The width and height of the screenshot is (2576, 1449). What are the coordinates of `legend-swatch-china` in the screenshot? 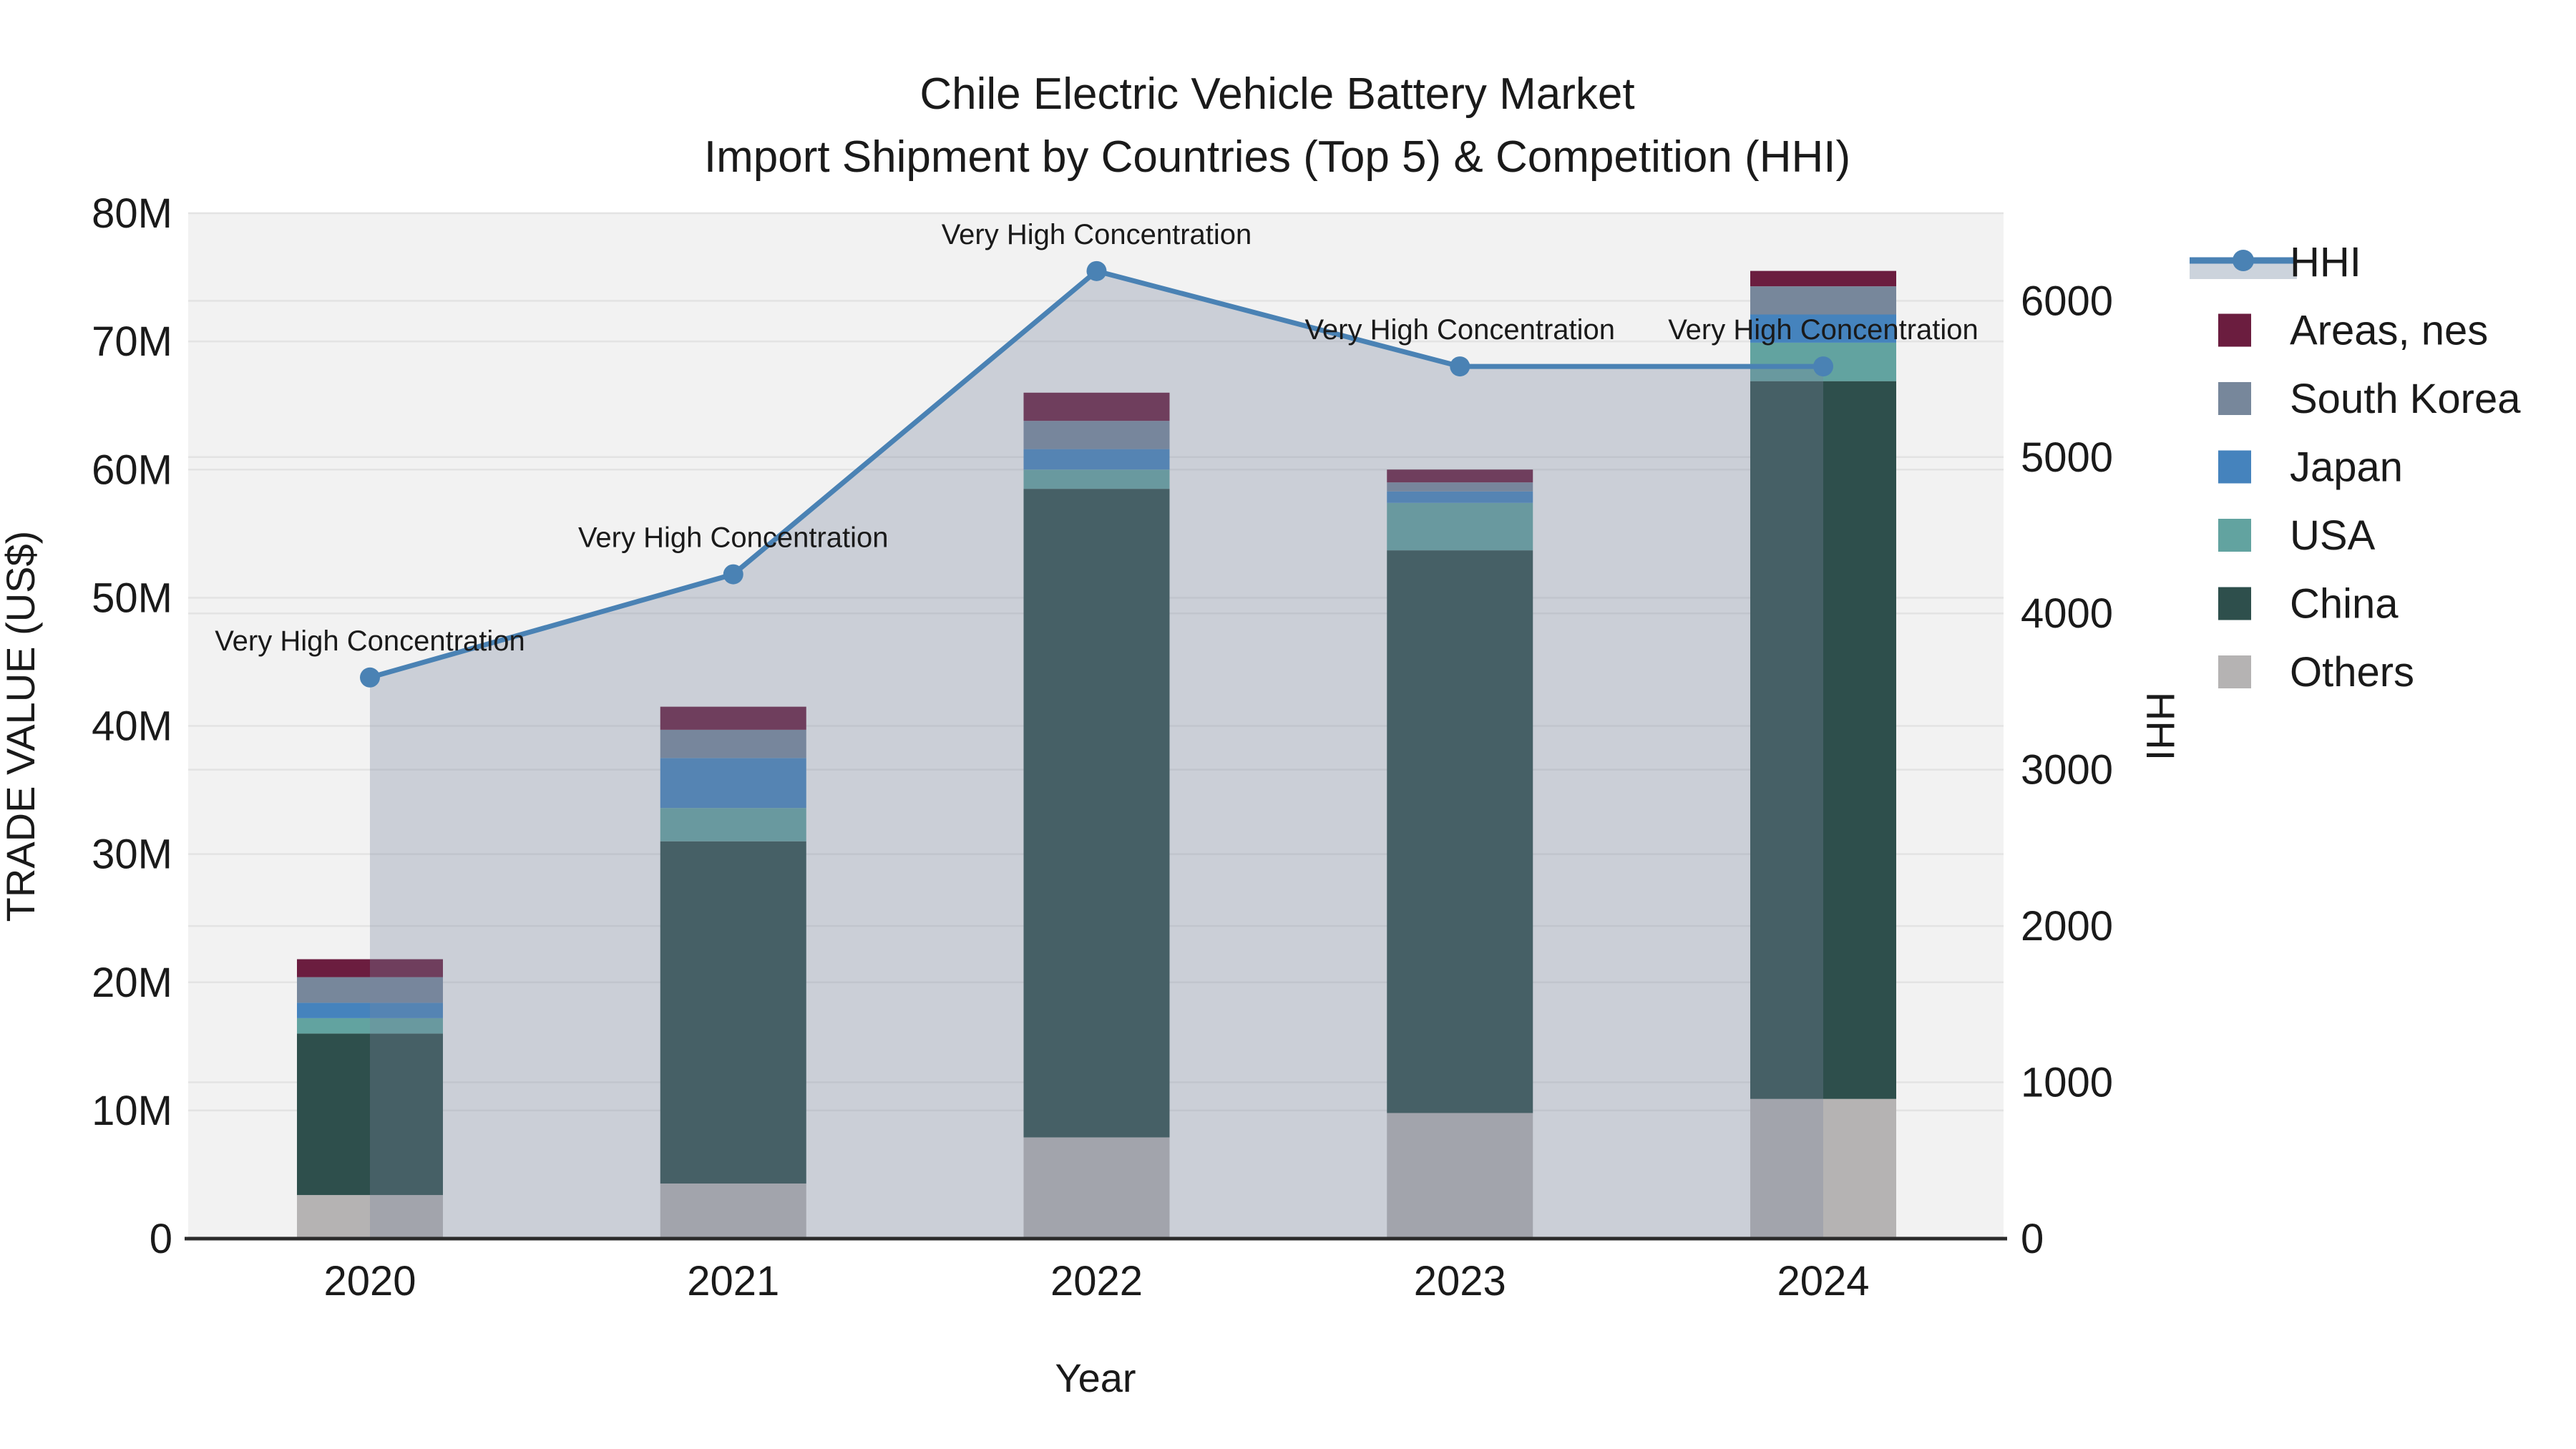 It's located at (2234, 603).